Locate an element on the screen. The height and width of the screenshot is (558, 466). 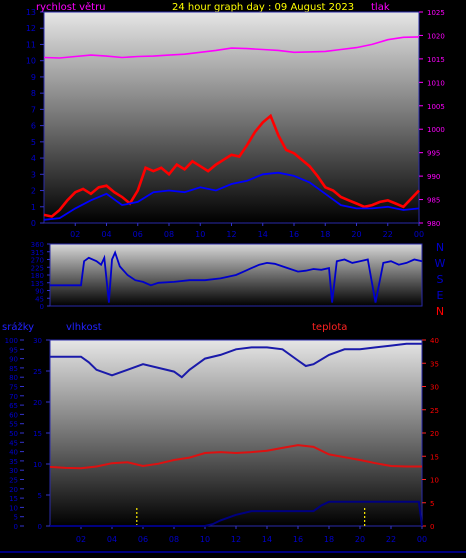
pressure-axis-label: 985 is located at coordinates (433, 201).